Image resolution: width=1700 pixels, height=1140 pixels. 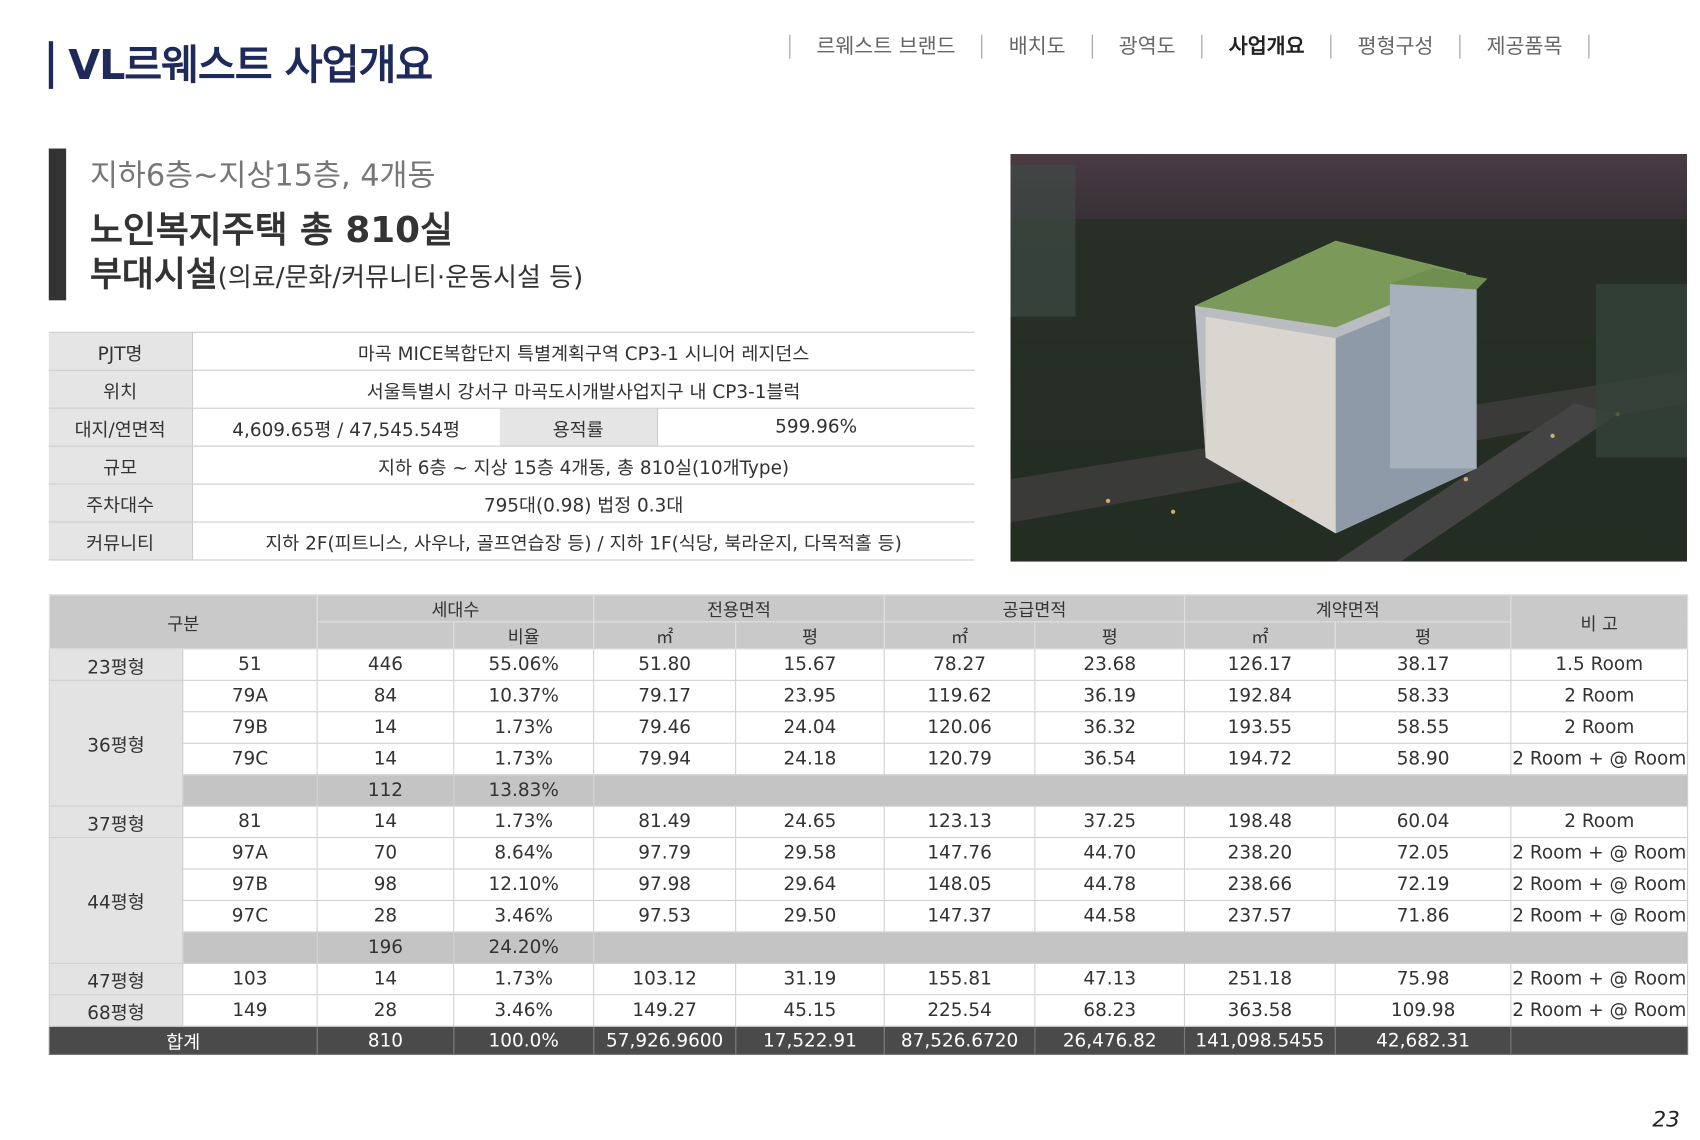 I want to click on group-cell: 47평형, so click(x=116, y=979).